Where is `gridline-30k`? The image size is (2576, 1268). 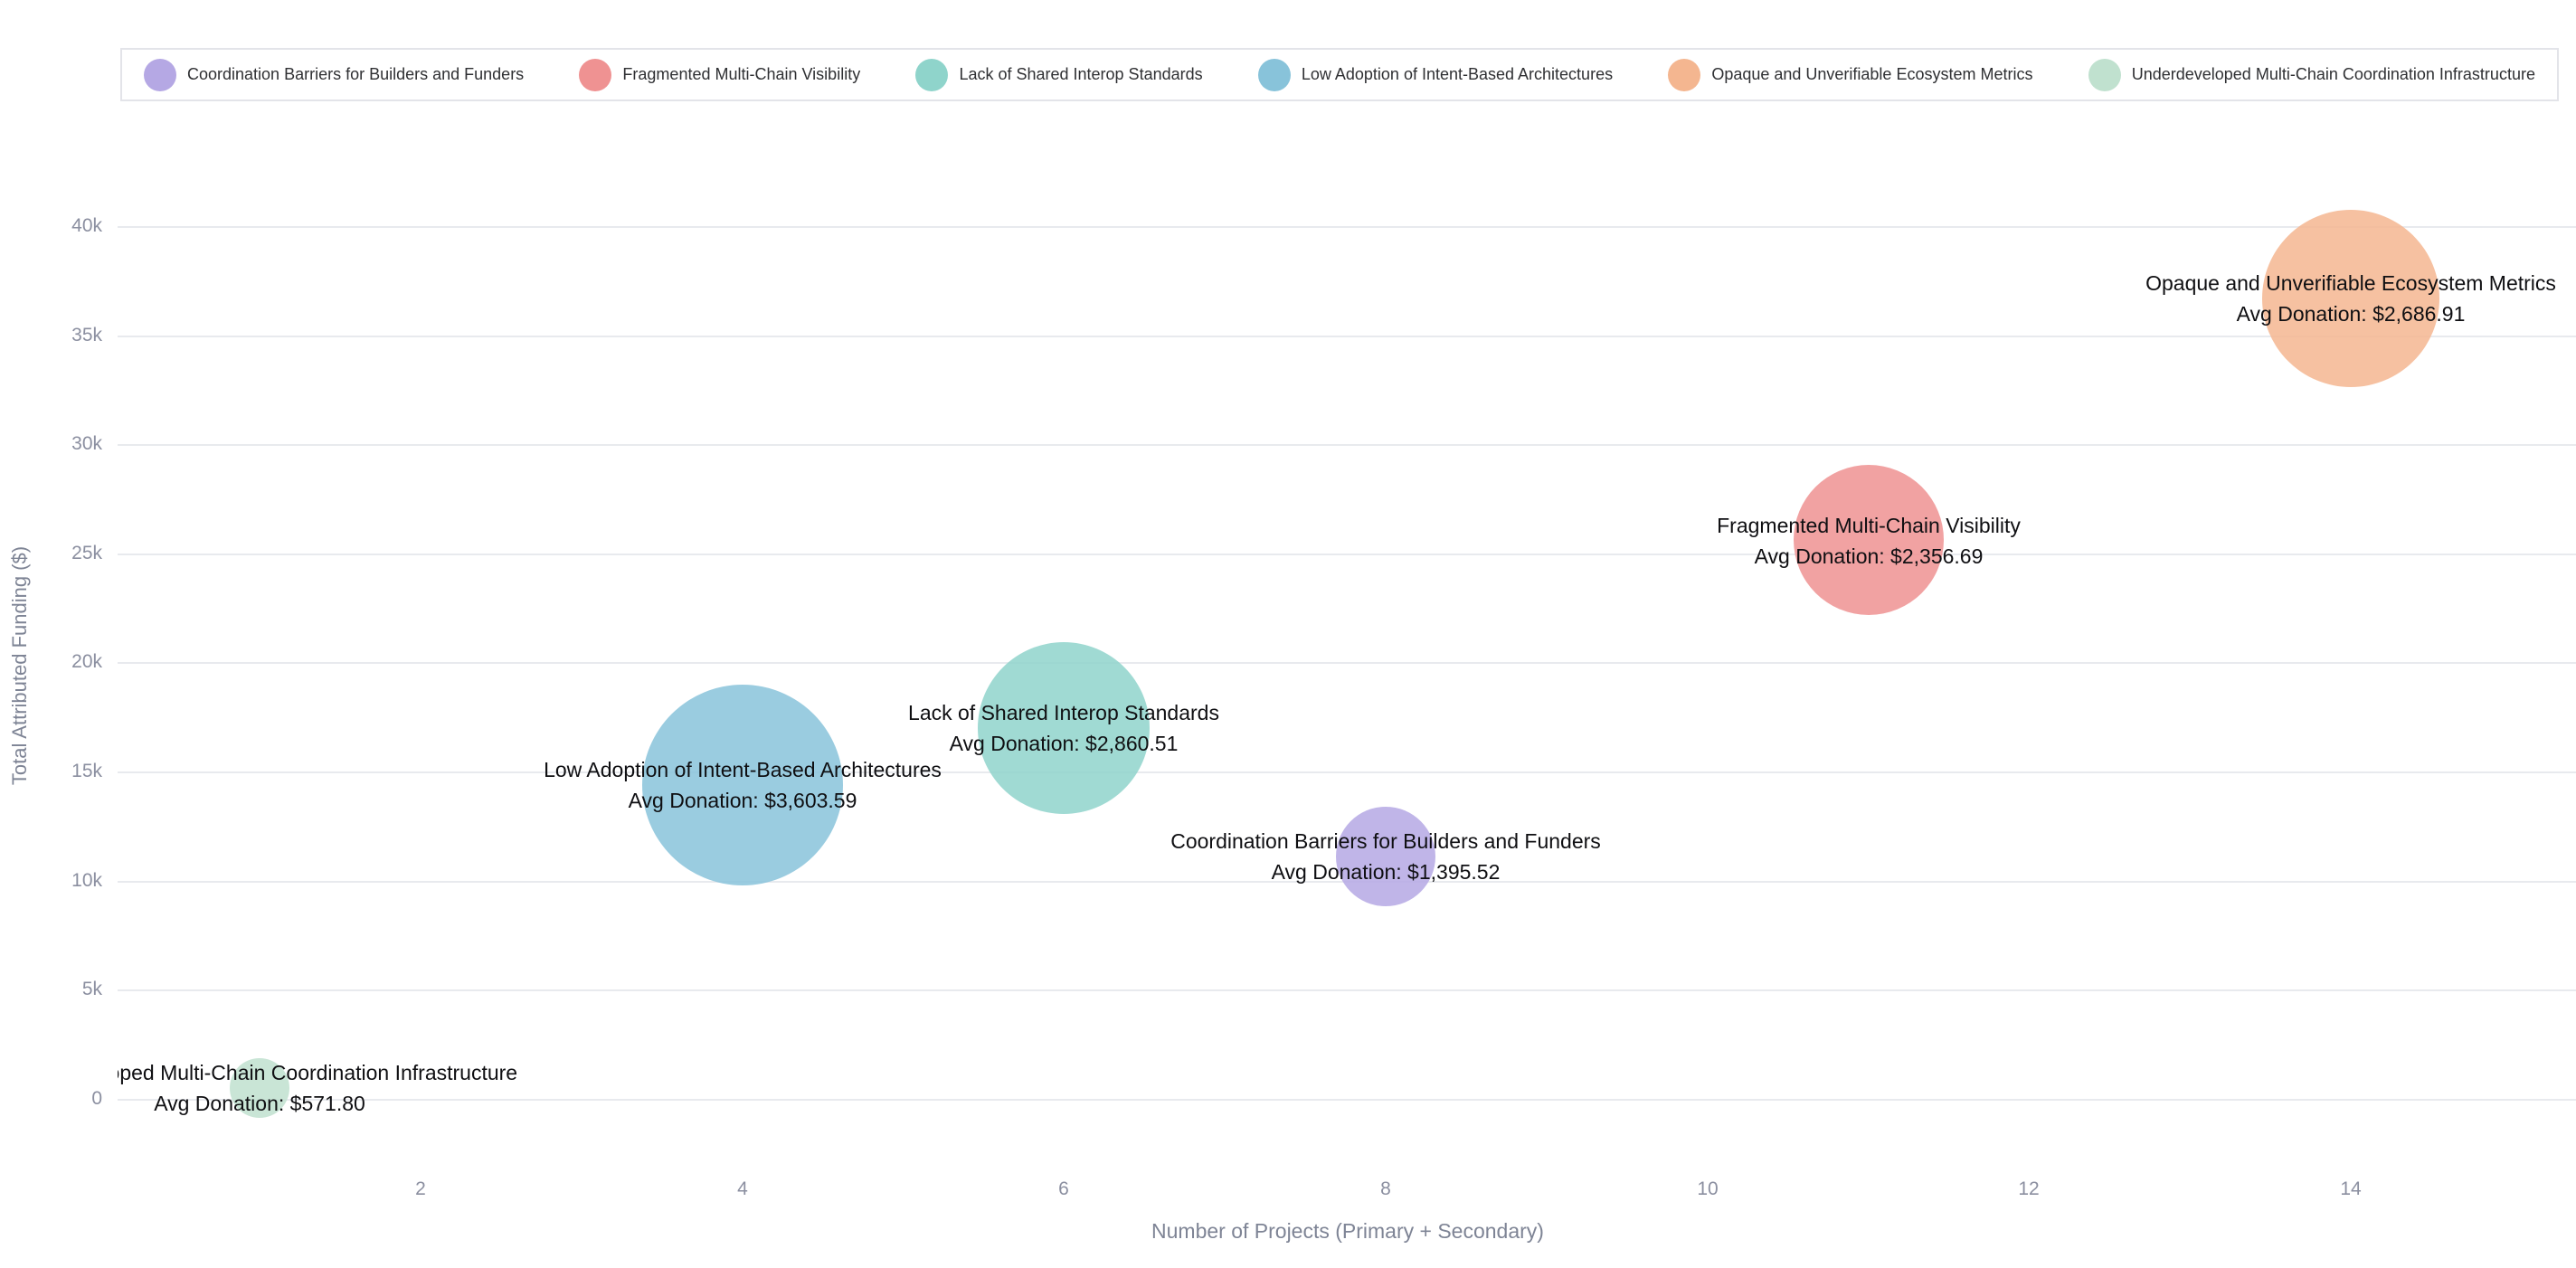 gridline-30k is located at coordinates (1347, 445).